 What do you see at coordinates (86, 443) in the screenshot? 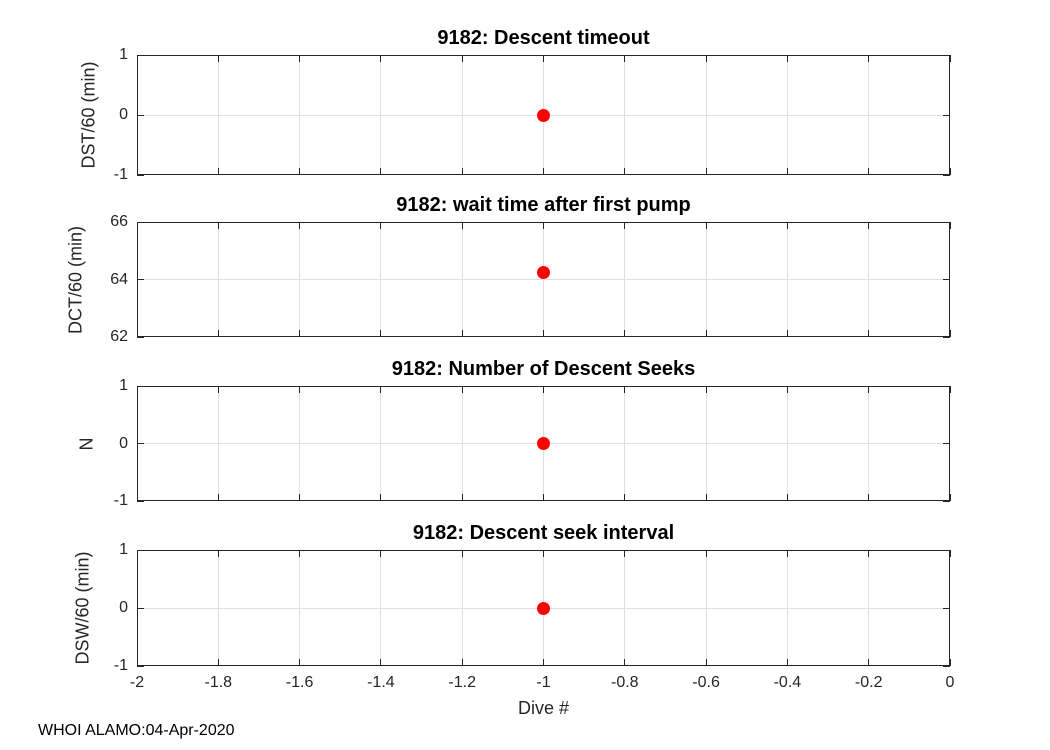
I see `y-axis-label: N` at bounding box center [86, 443].